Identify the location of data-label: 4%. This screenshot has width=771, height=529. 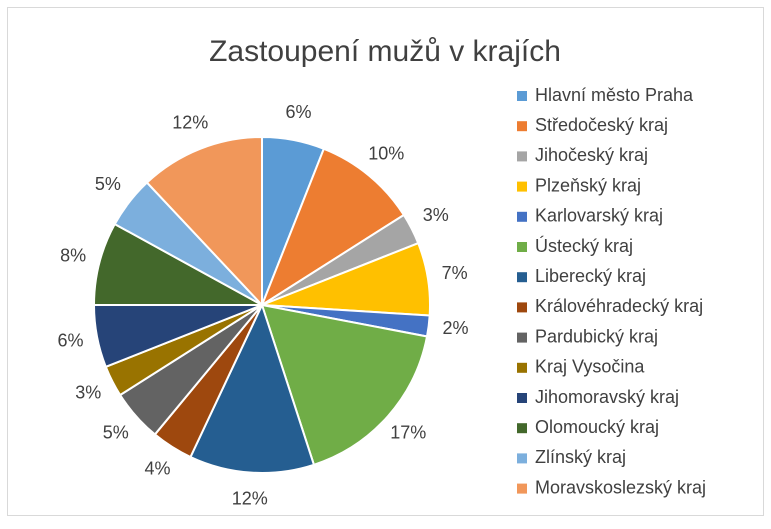
(158, 468).